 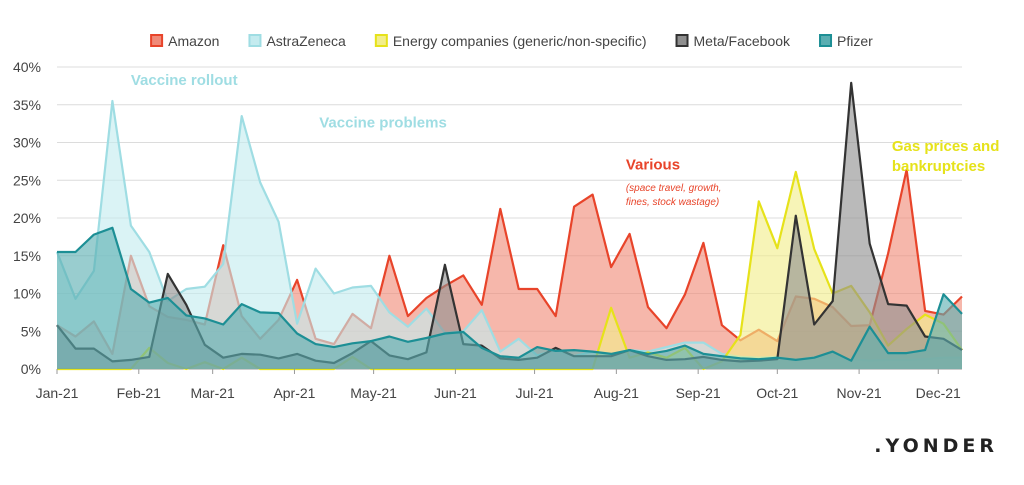 I want to click on legend-item-amazon: Amazon, so click(x=184, y=41).